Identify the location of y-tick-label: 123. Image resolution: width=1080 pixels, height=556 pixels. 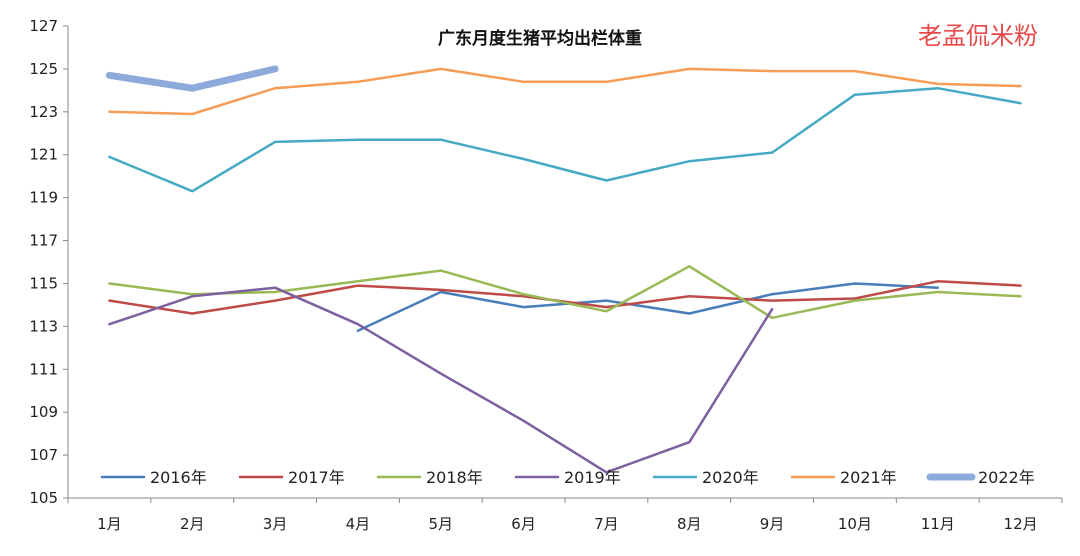
(43, 112).